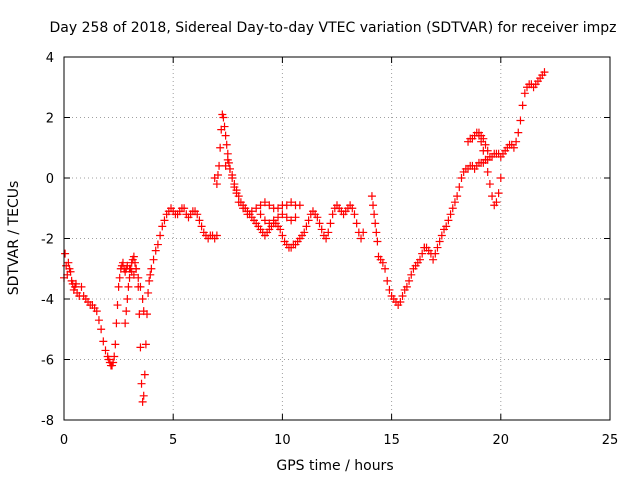 The height and width of the screenshot is (480, 640). What do you see at coordinates (50, 119) in the screenshot?
I see `y-tick-label: 2` at bounding box center [50, 119].